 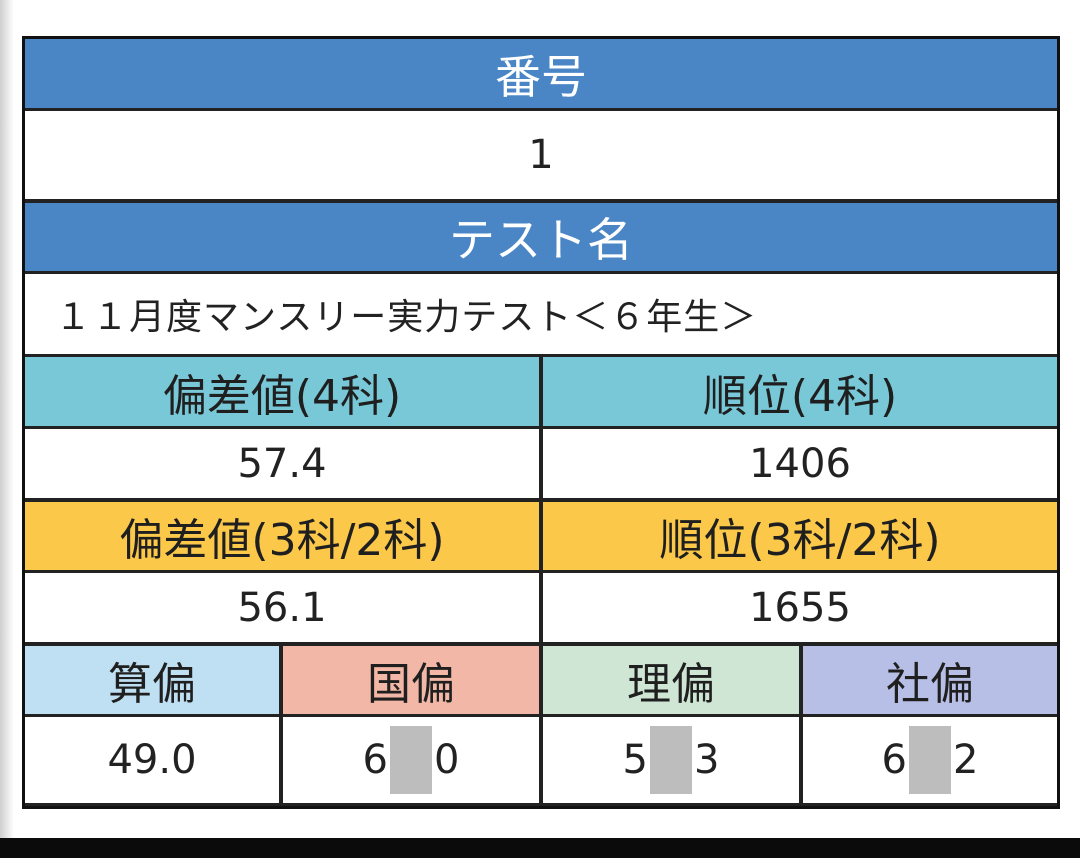 What do you see at coordinates (152, 680) in the screenshot?
I see `math-deviation-header: 算偏` at bounding box center [152, 680].